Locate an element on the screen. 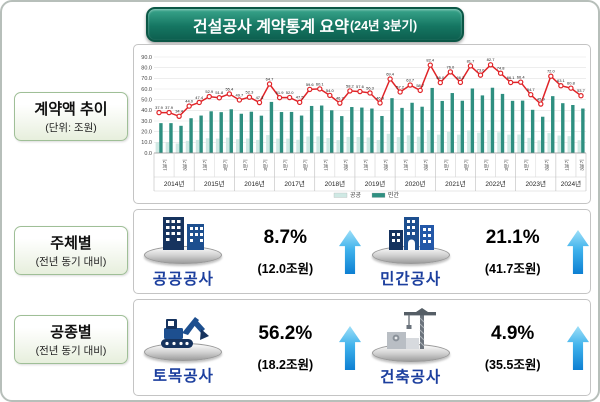 This screenshot has width=600, height=402. svg-text: 64.7 is located at coordinates (270, 78).